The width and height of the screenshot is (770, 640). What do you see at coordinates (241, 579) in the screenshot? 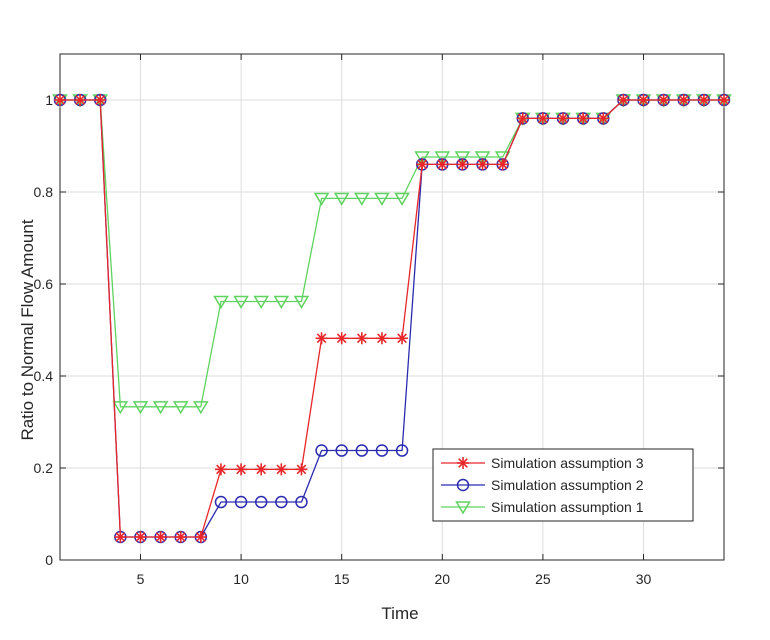
I see `x-tick-label: 10` at bounding box center [241, 579].